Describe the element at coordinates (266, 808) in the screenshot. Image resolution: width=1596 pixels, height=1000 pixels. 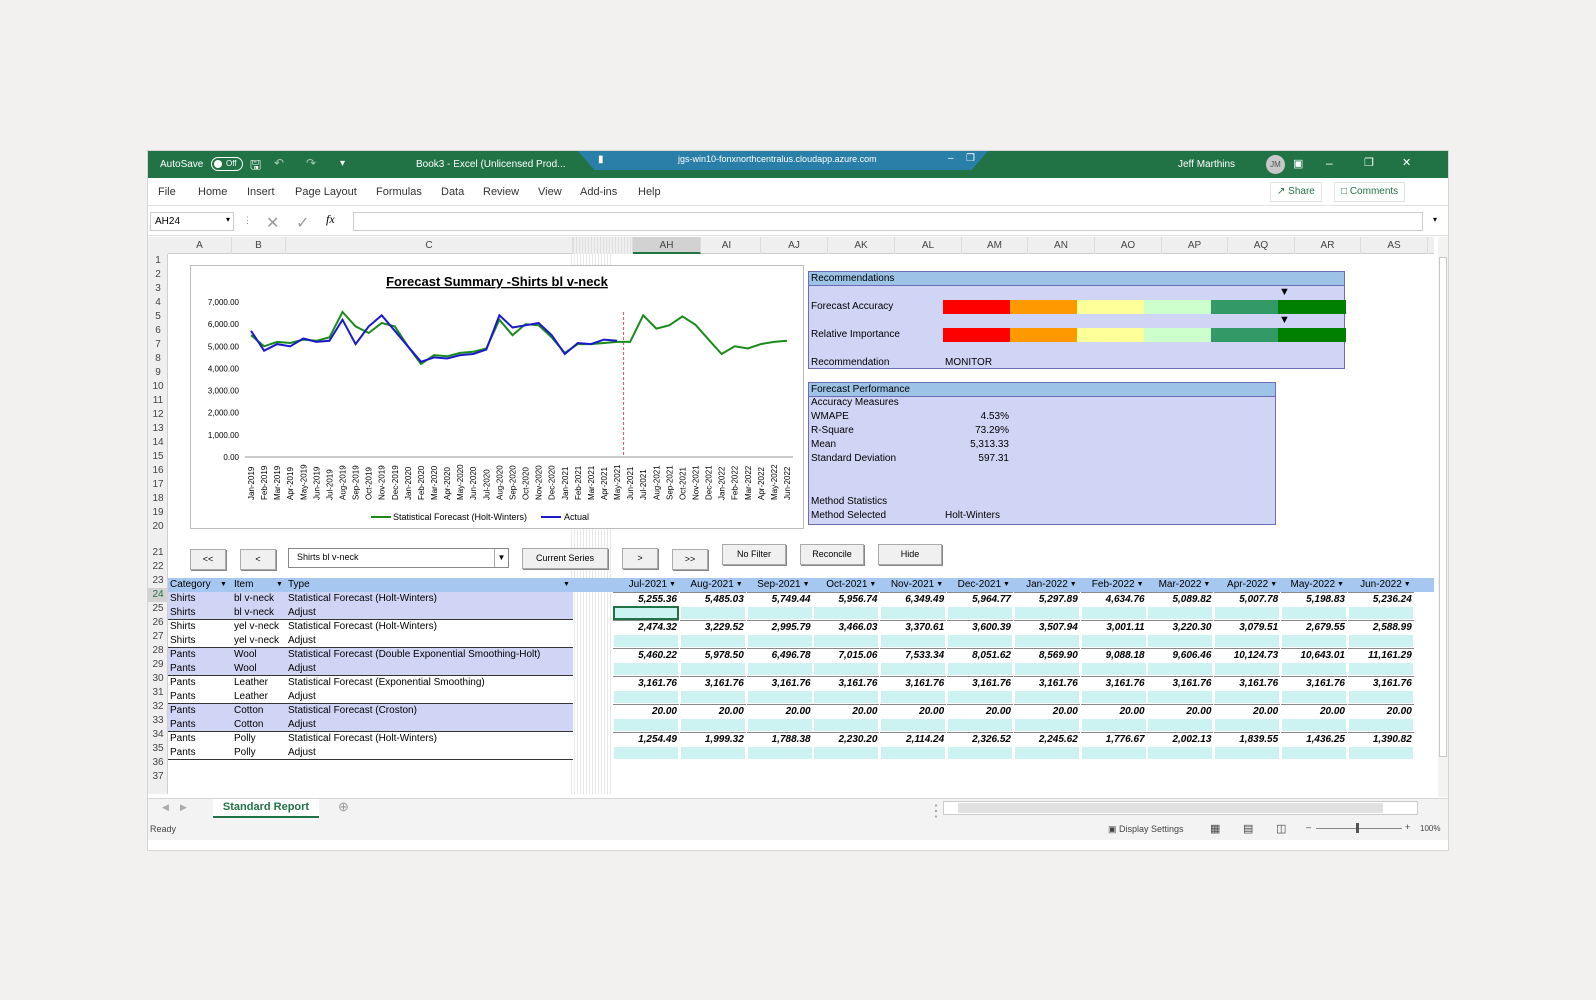
I see `sheet-tab-standard-report: Standard Report` at that location.